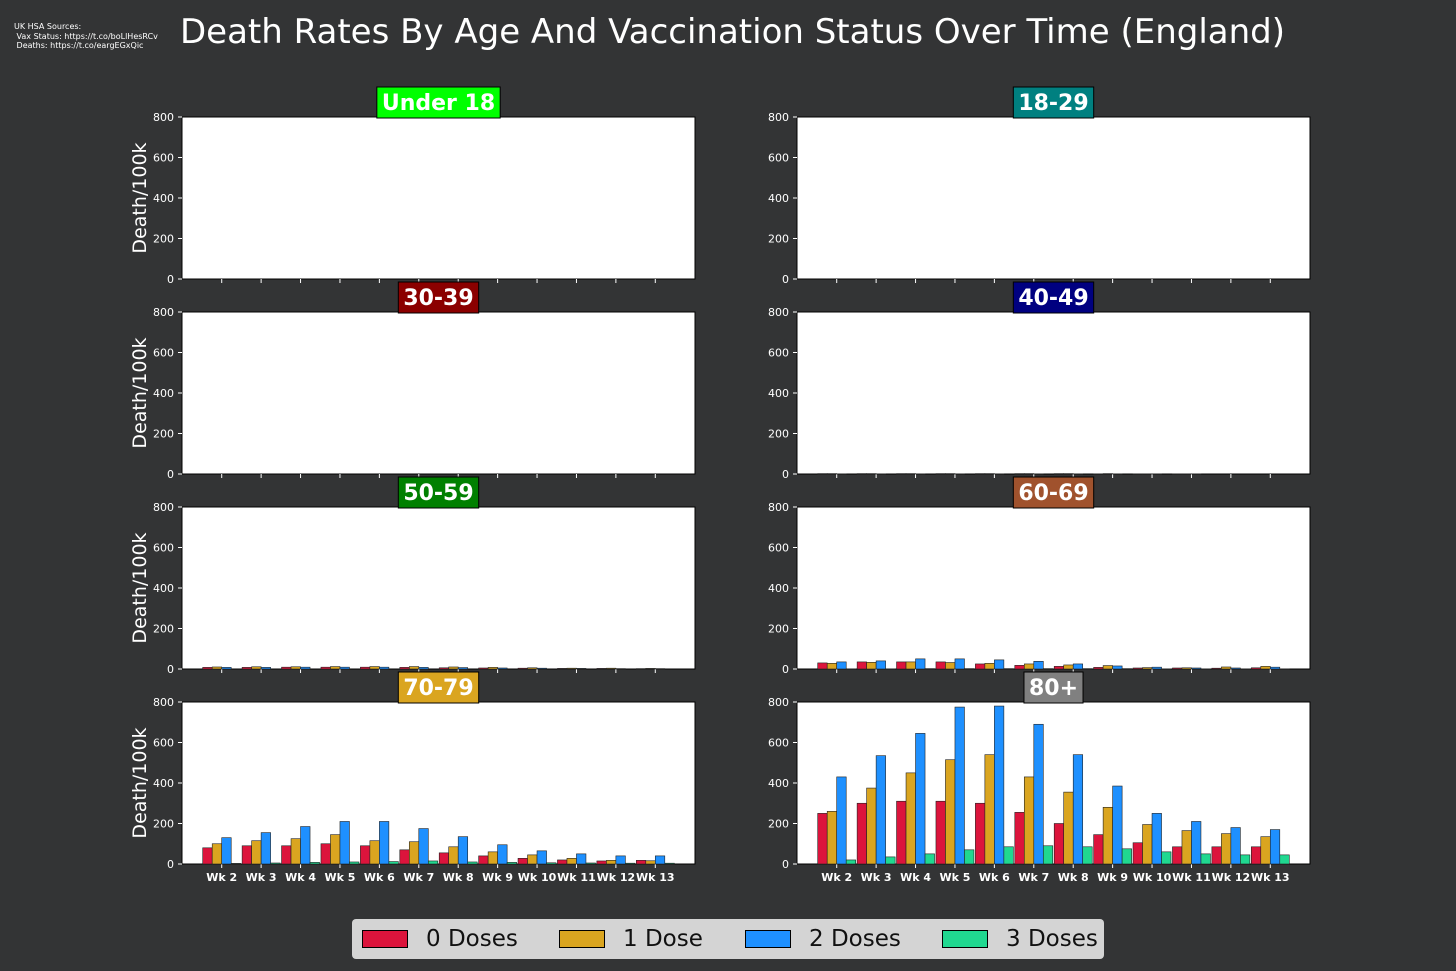  I want to click on bar-70-79-wk-9-2-doses, so click(502, 854).